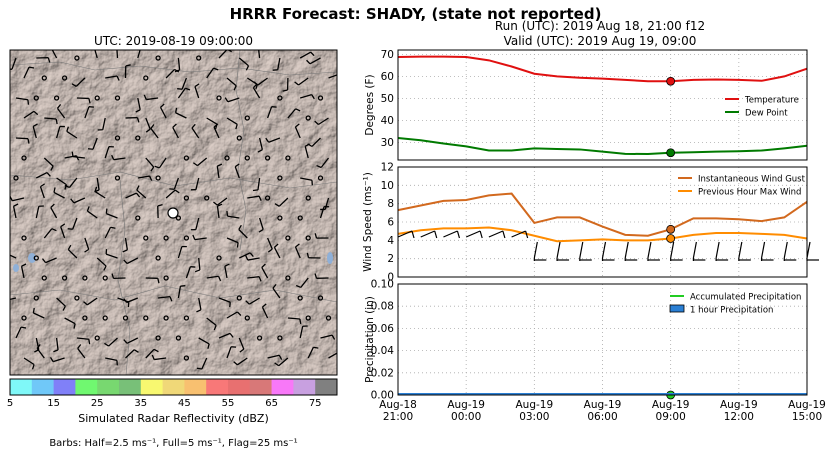 This screenshot has width=831, height=460. What do you see at coordinates (671, 417) in the screenshot?
I see `x-tick-label: 09:00` at bounding box center [671, 417].